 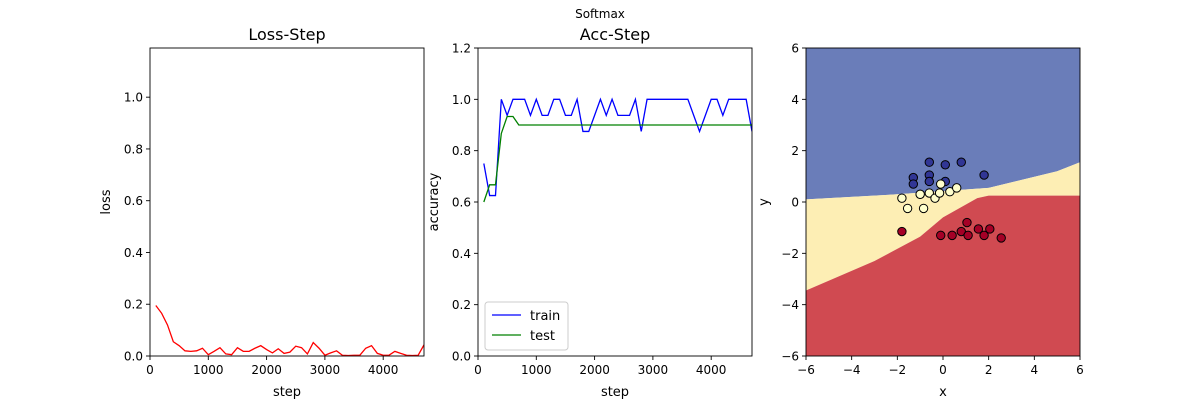 What do you see at coordinates (790, 254) in the screenshot?
I see `y-tick-label: −2` at bounding box center [790, 254].